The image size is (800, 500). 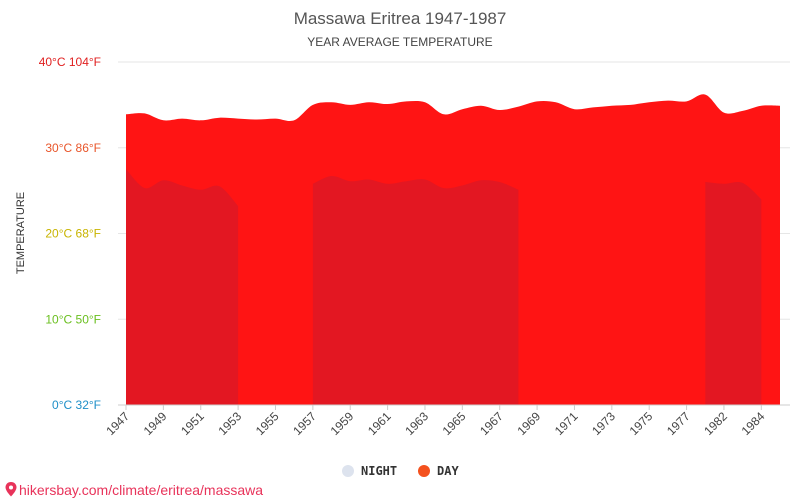 I want to click on day-legend-icon, so click(x=424, y=471).